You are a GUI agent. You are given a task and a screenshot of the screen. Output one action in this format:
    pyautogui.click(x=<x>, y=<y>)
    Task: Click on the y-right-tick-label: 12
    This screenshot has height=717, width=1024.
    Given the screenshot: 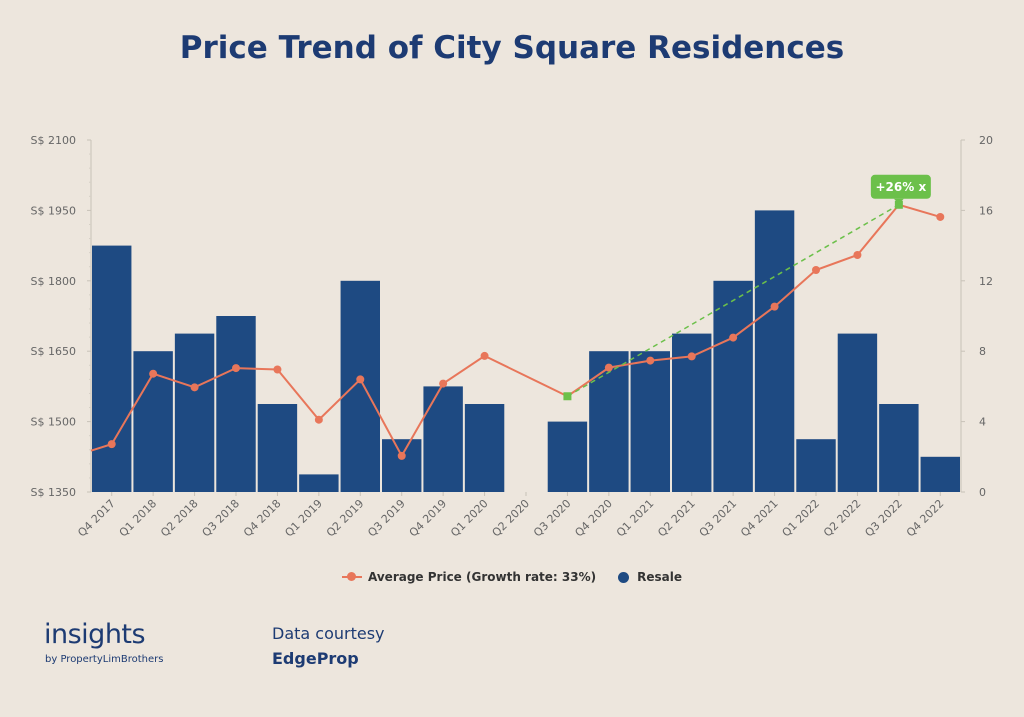 What is the action you would take?
    pyautogui.click(x=986, y=281)
    